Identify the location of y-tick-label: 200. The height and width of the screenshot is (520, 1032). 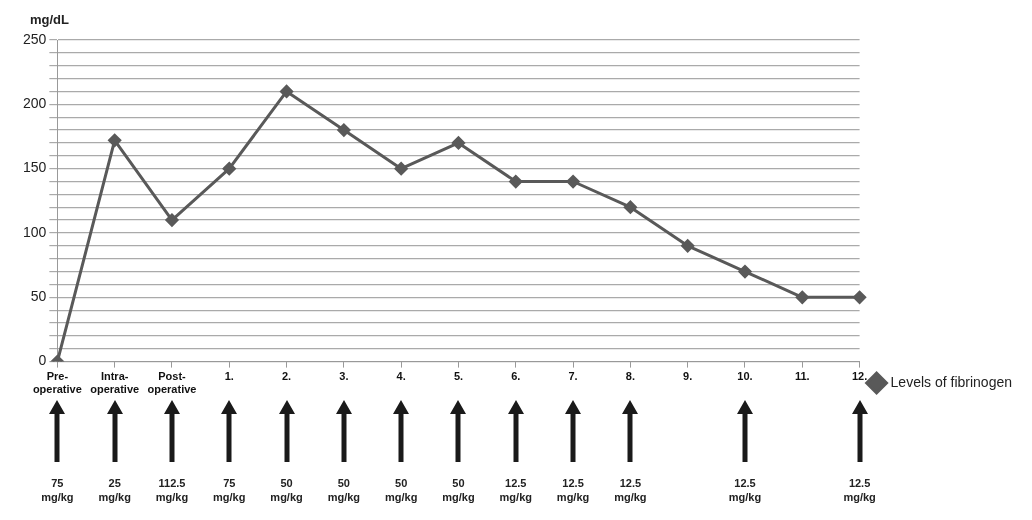
(35, 103).